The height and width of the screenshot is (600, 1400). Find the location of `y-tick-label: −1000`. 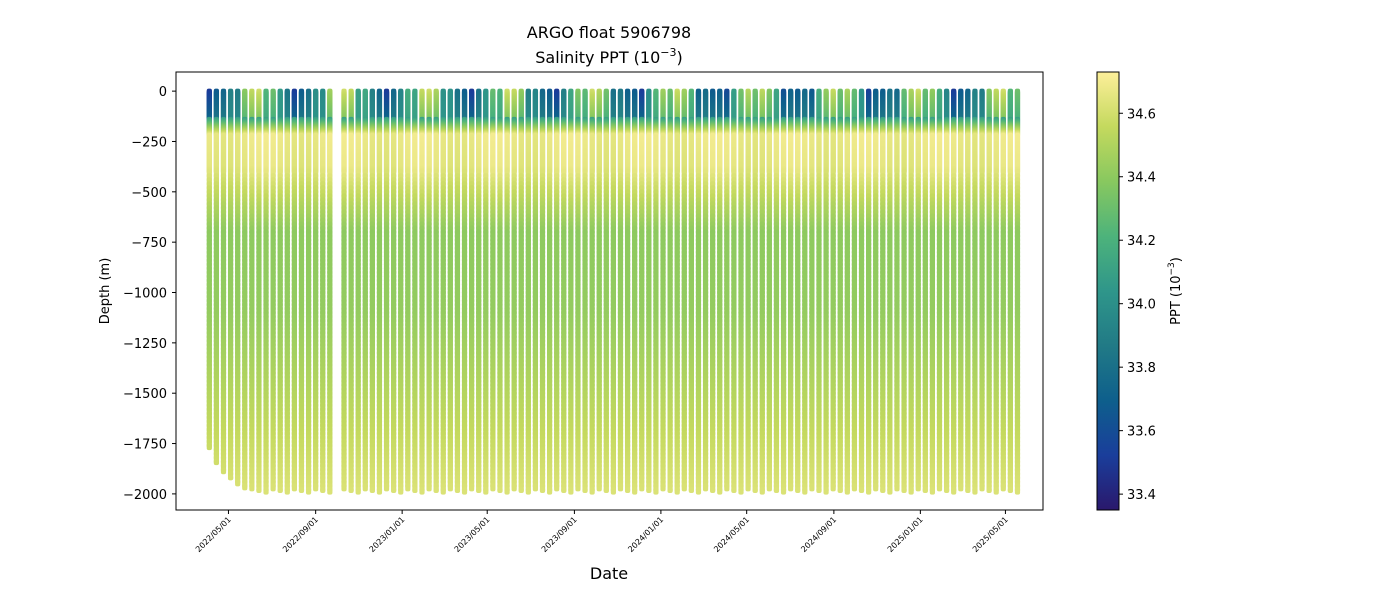

y-tick-label: −1000 is located at coordinates (145, 294).